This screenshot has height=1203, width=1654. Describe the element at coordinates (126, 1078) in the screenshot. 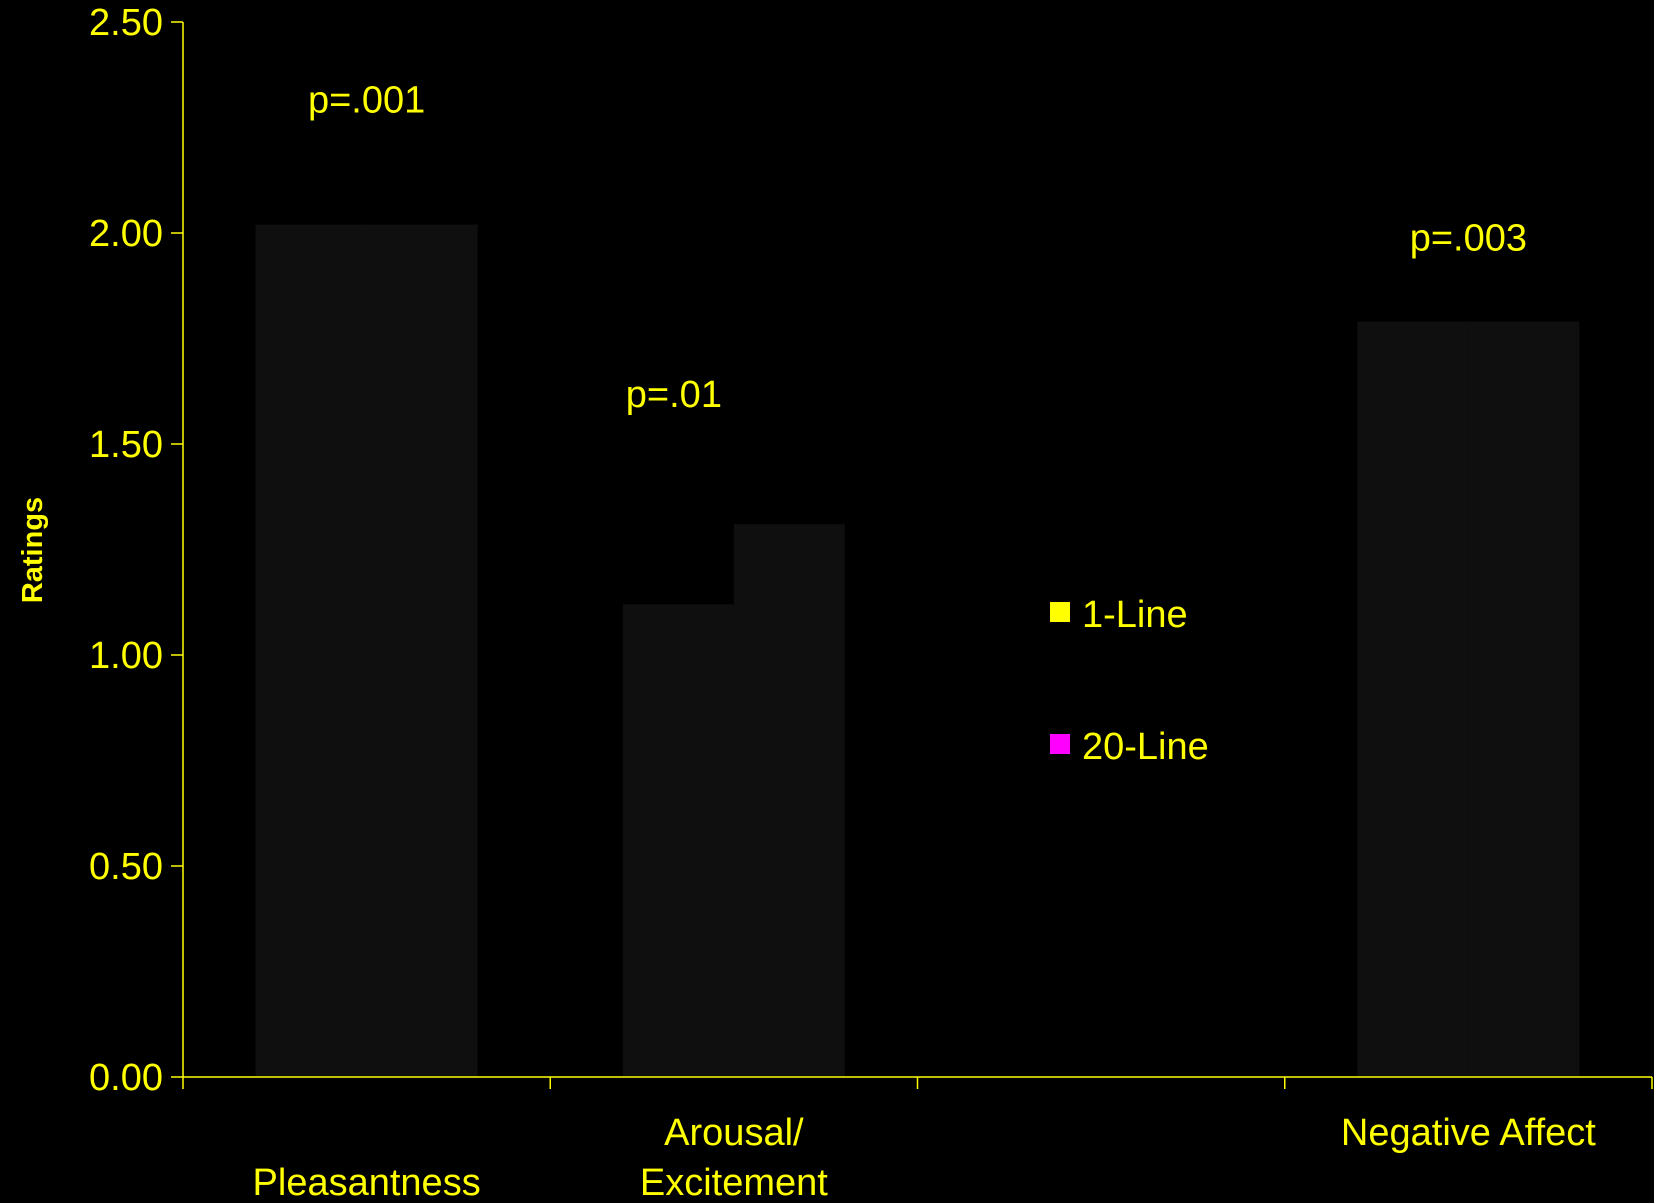

I see `y-tick-label: 0.00` at that location.